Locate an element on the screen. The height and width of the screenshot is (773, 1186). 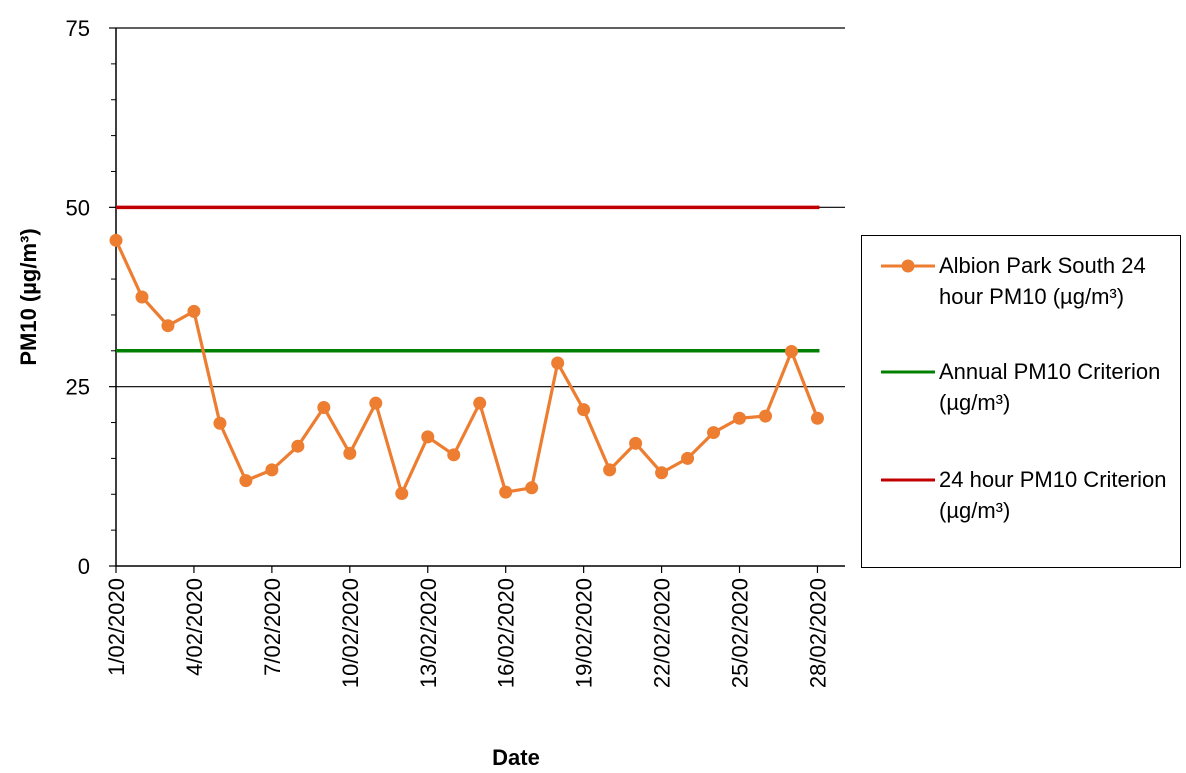
y-tick-label-75: 75 is located at coordinates (78, 28).